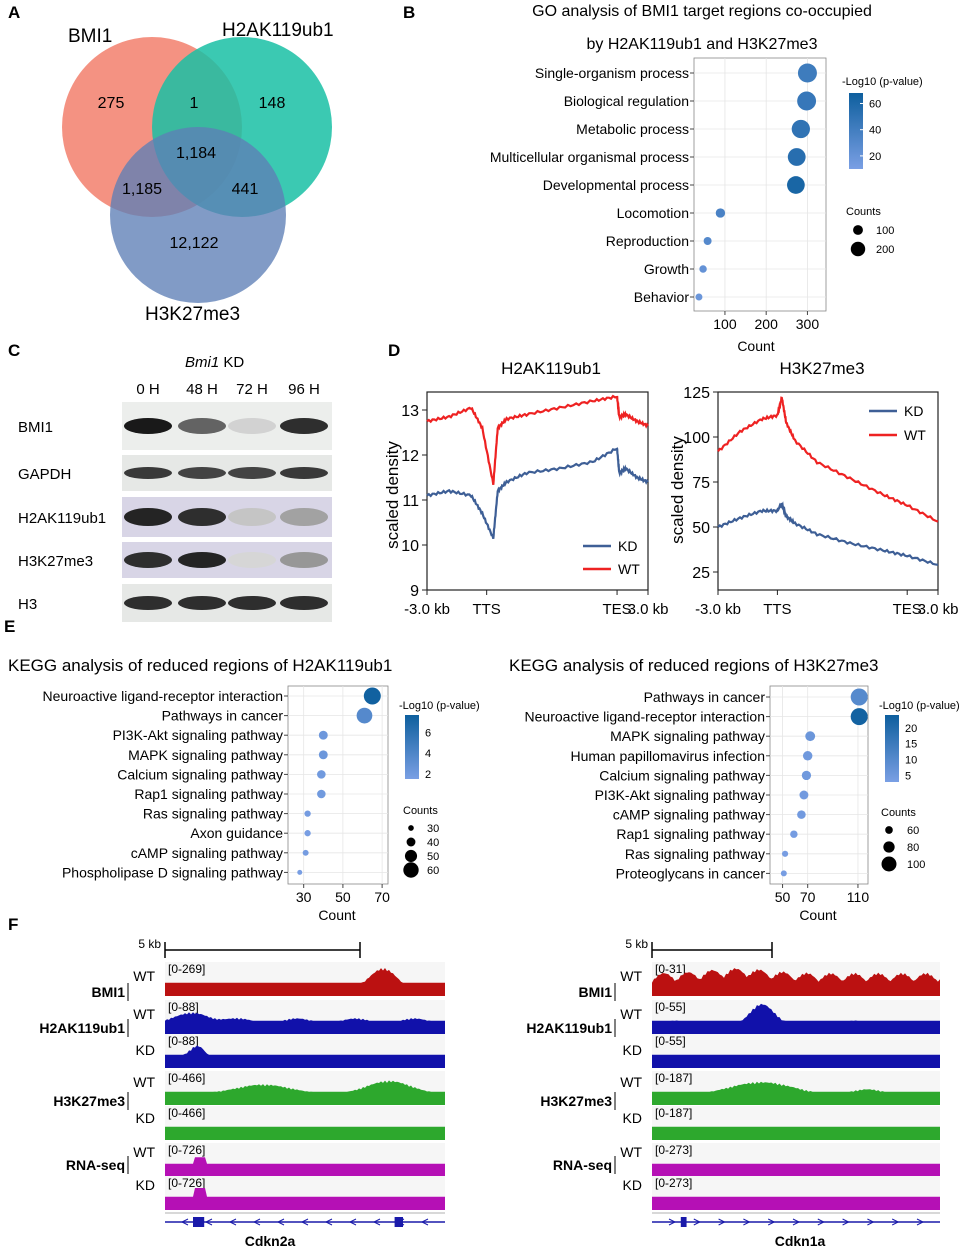 The width and height of the screenshot is (962, 1250). What do you see at coordinates (653, 213) in the screenshot?
I see `category-label: Locomotion` at bounding box center [653, 213].